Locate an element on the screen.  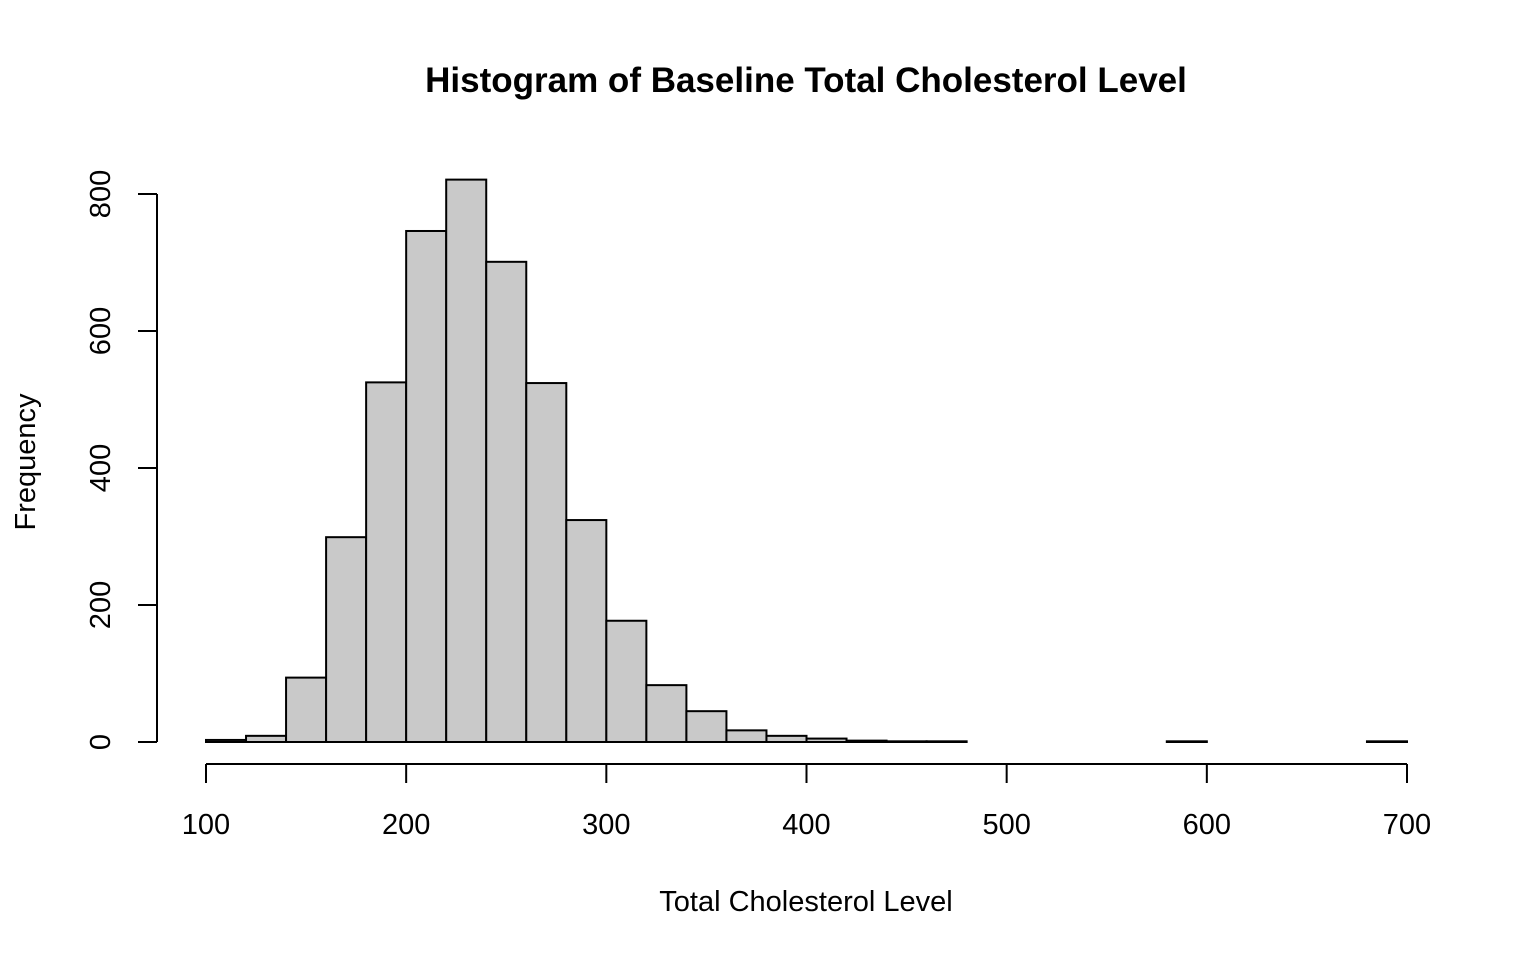
x-tick-label-500: 500 is located at coordinates (1006, 825).